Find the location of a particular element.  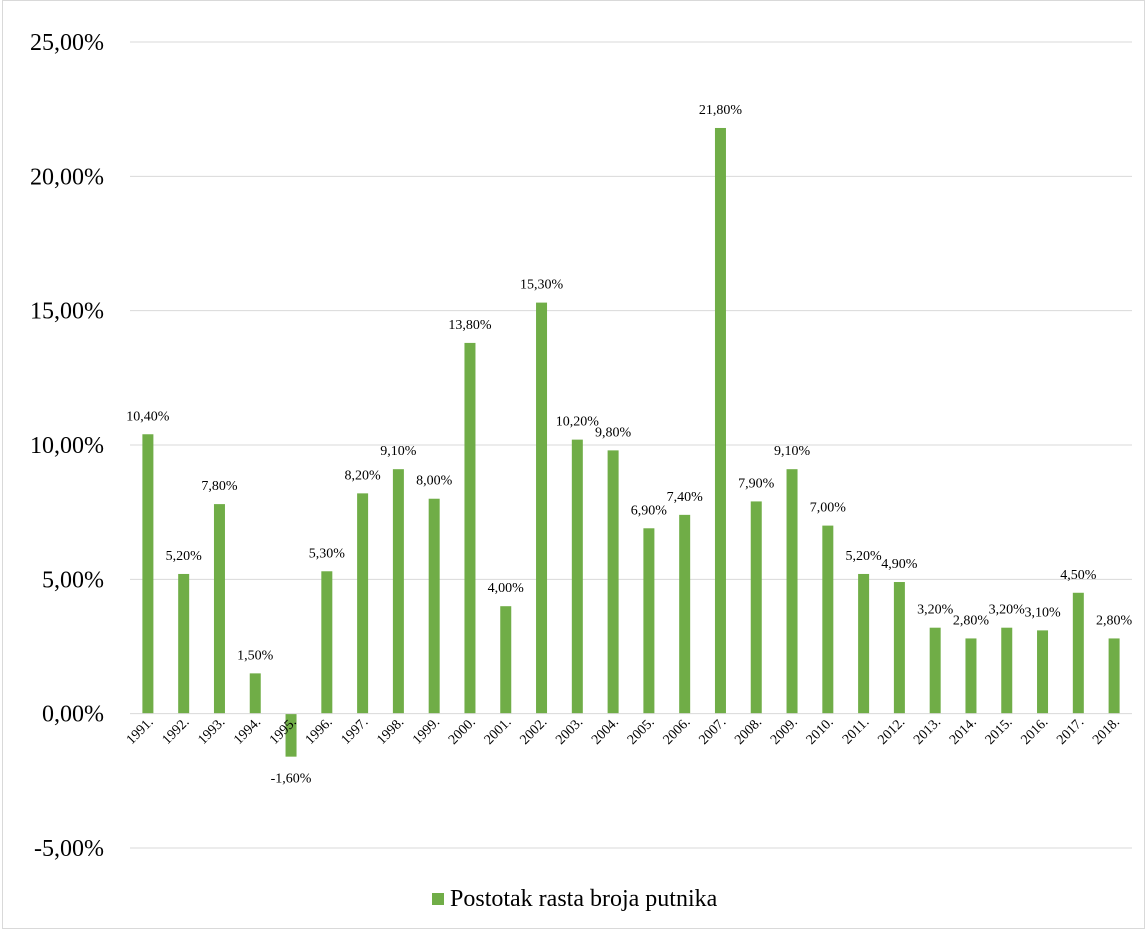

x-tick-label: 2007. is located at coordinates (712, 731).